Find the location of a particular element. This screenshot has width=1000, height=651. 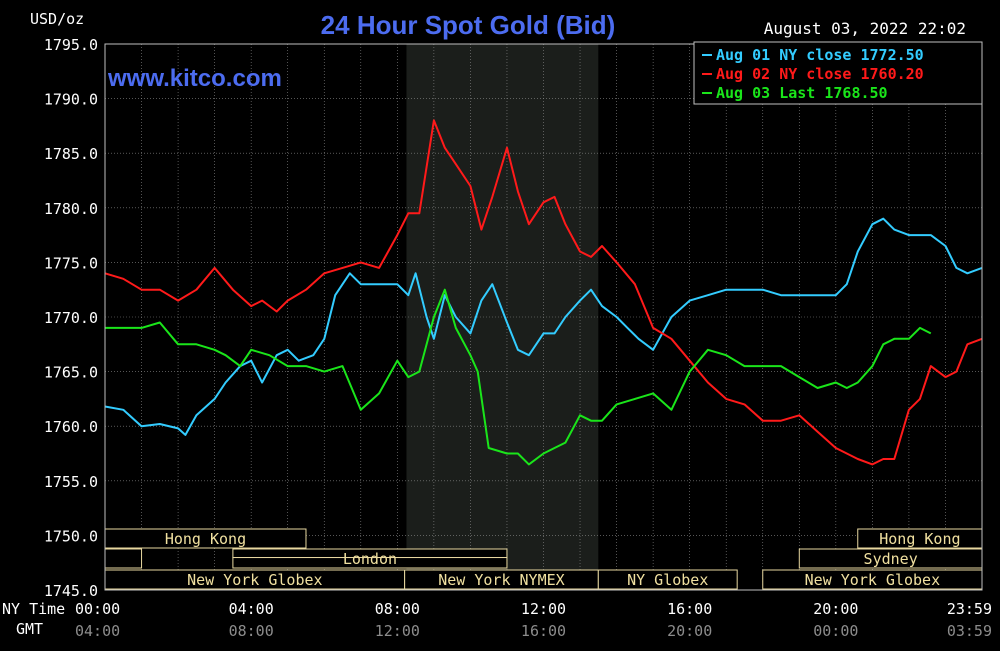

y-tick-label: 1785.0 is located at coordinates (71, 154).